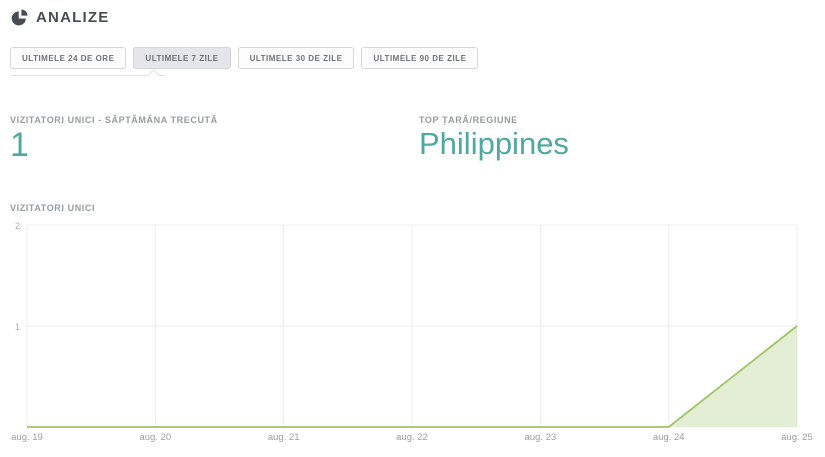 This screenshot has width=825, height=457. Describe the element at coordinates (540, 437) in the screenshot. I see `x-axis-tick: aug. 23` at that location.